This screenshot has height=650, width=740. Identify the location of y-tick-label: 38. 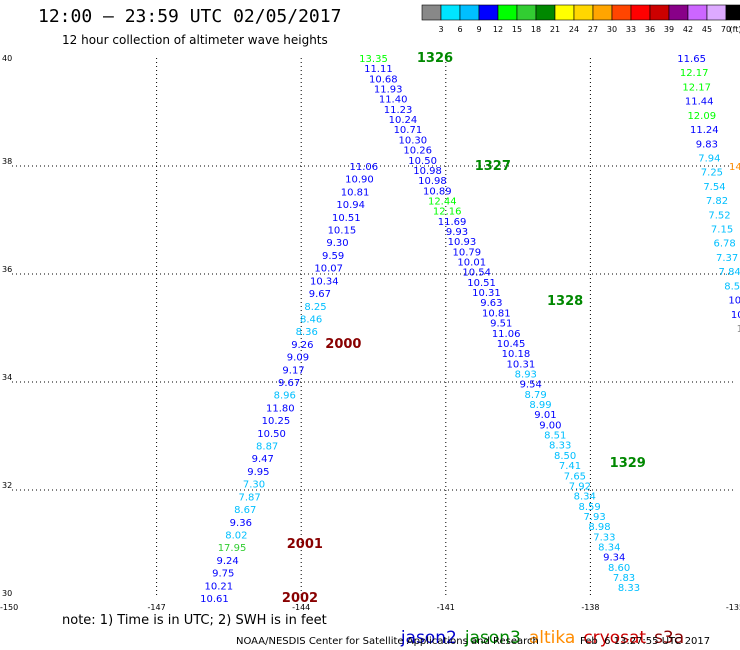
(7, 161).